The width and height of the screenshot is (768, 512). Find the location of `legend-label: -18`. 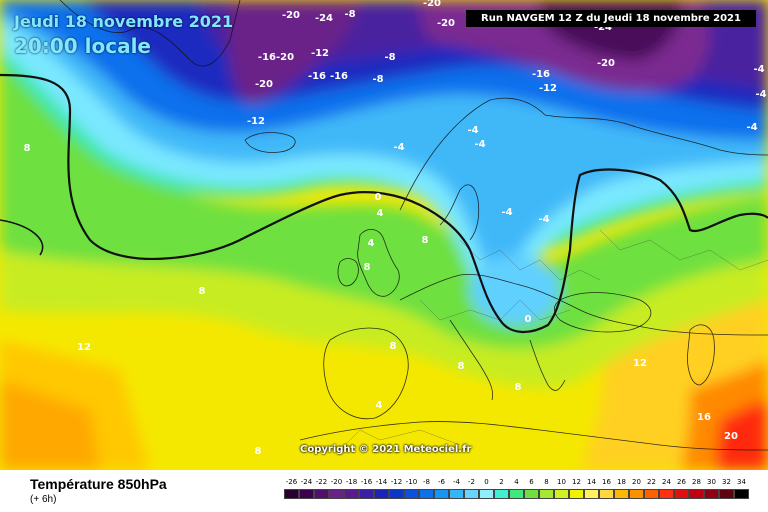

legend-label: -18 is located at coordinates (351, 482).